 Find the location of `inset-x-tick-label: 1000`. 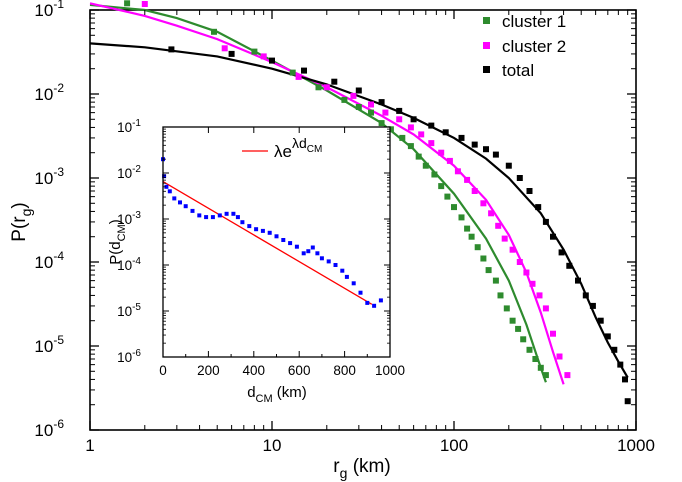

inset-x-tick-label: 1000 is located at coordinates (390, 370).